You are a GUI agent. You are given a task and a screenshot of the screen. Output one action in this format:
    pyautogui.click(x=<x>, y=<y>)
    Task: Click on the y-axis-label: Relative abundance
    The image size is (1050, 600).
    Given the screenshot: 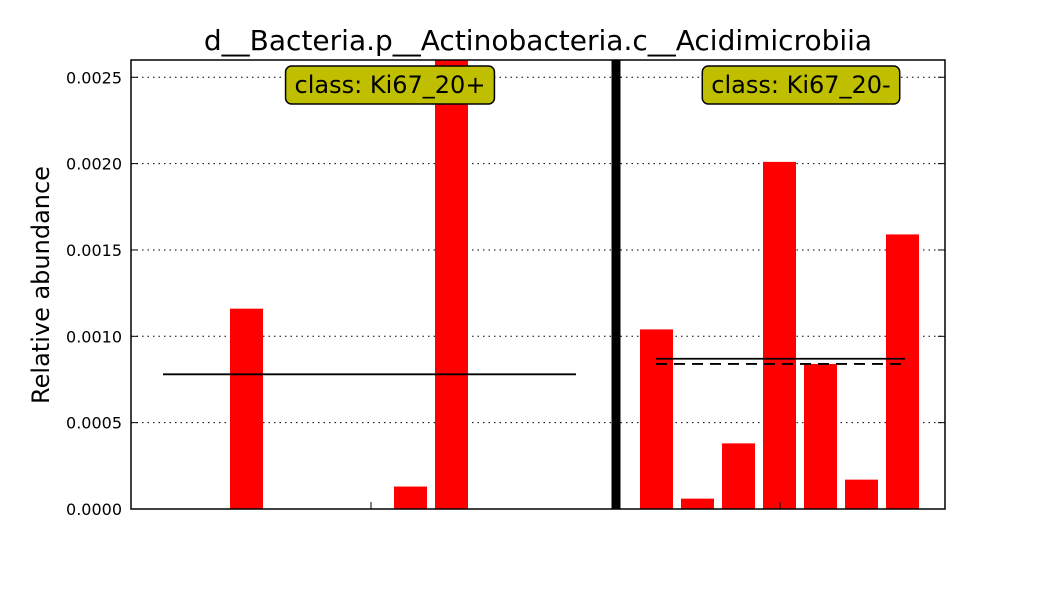 What is the action you would take?
    pyautogui.click(x=41, y=285)
    